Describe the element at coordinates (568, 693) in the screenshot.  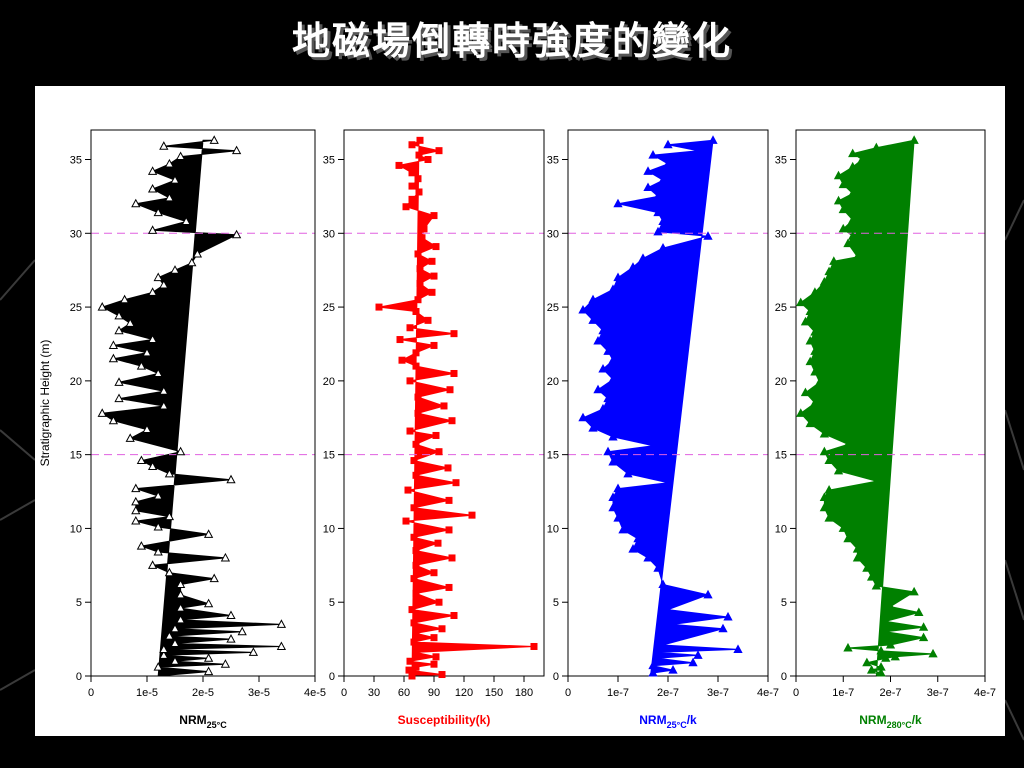
I see `x-tick-label: 0` at that location.